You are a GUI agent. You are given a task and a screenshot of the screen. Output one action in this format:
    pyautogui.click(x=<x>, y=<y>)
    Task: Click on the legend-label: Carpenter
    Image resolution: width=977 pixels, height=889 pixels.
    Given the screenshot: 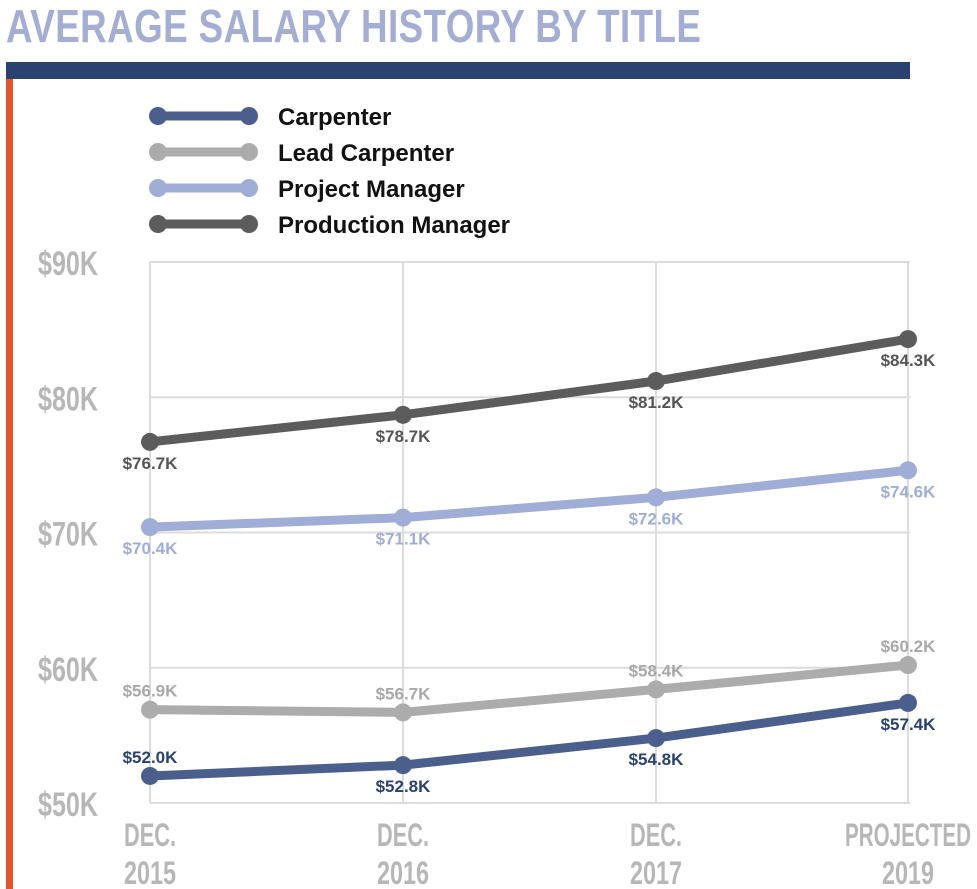 What is the action you would take?
    pyautogui.click(x=334, y=117)
    